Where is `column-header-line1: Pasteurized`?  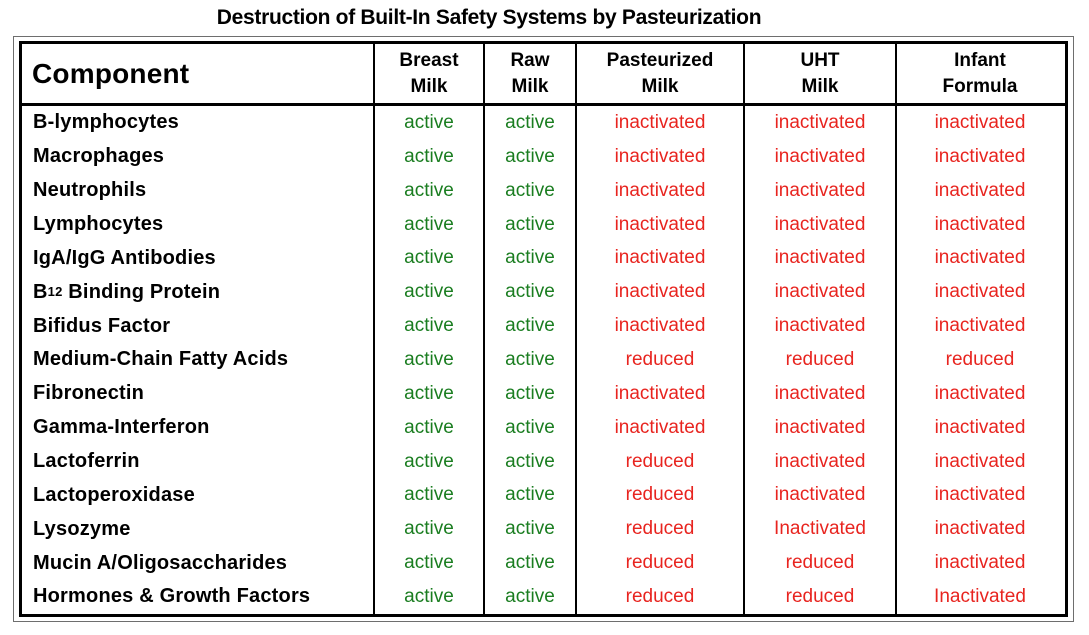 column-header-line1: Pasteurized is located at coordinates (660, 60).